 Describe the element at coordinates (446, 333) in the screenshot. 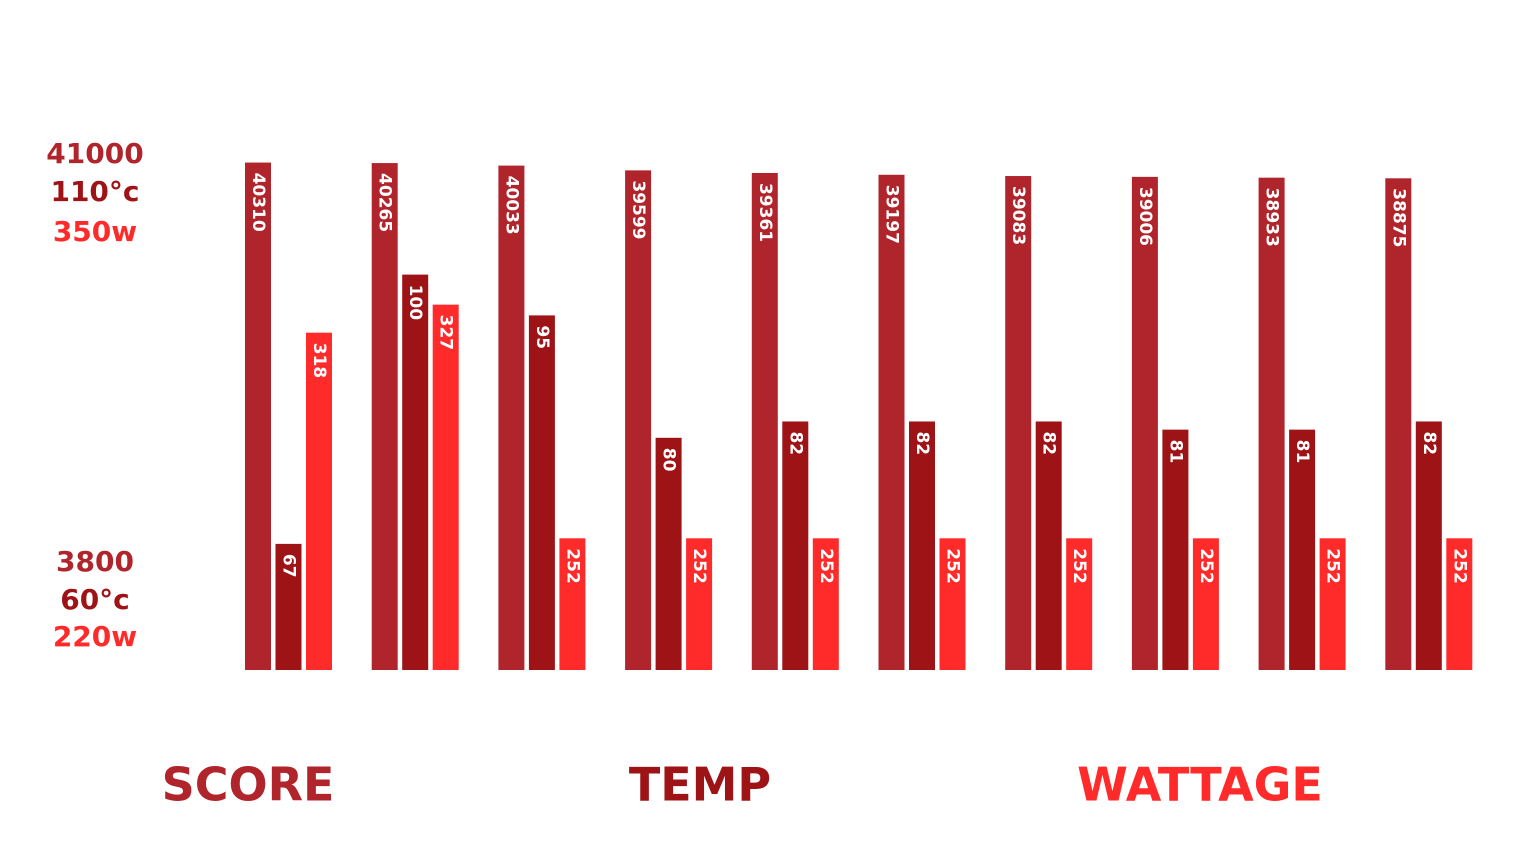

I see `value-label: 327` at that location.